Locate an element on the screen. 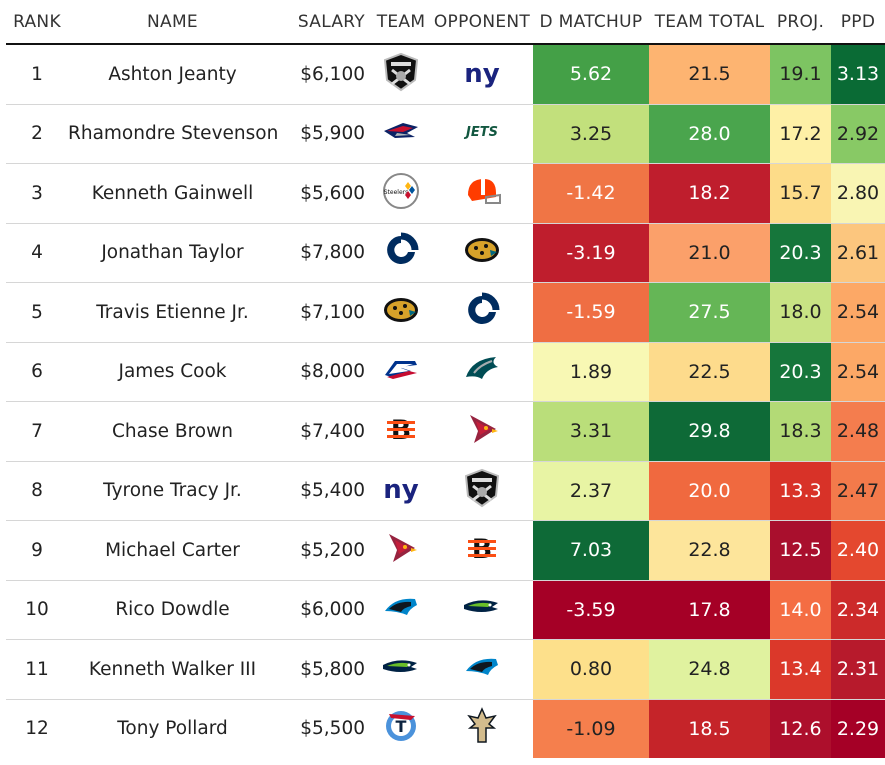 This screenshot has width=885, height=765. player-name: James Cook is located at coordinates (172, 372).